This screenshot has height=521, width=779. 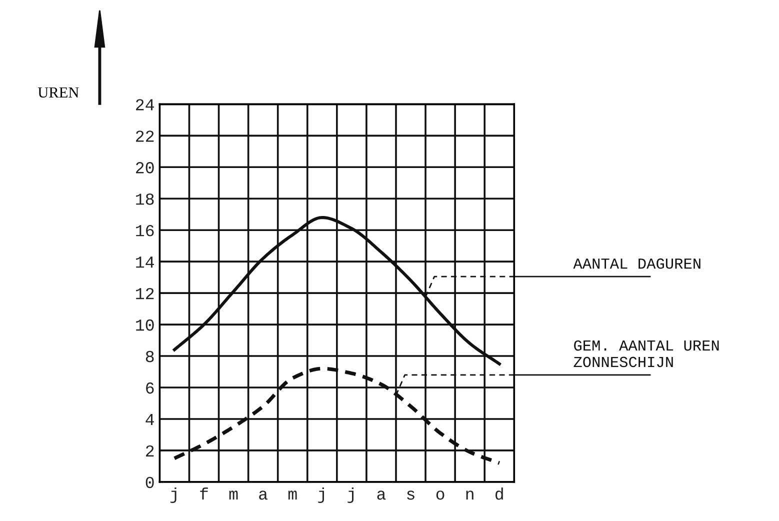 I want to click on y-axis-title: UREN, so click(x=58, y=92).